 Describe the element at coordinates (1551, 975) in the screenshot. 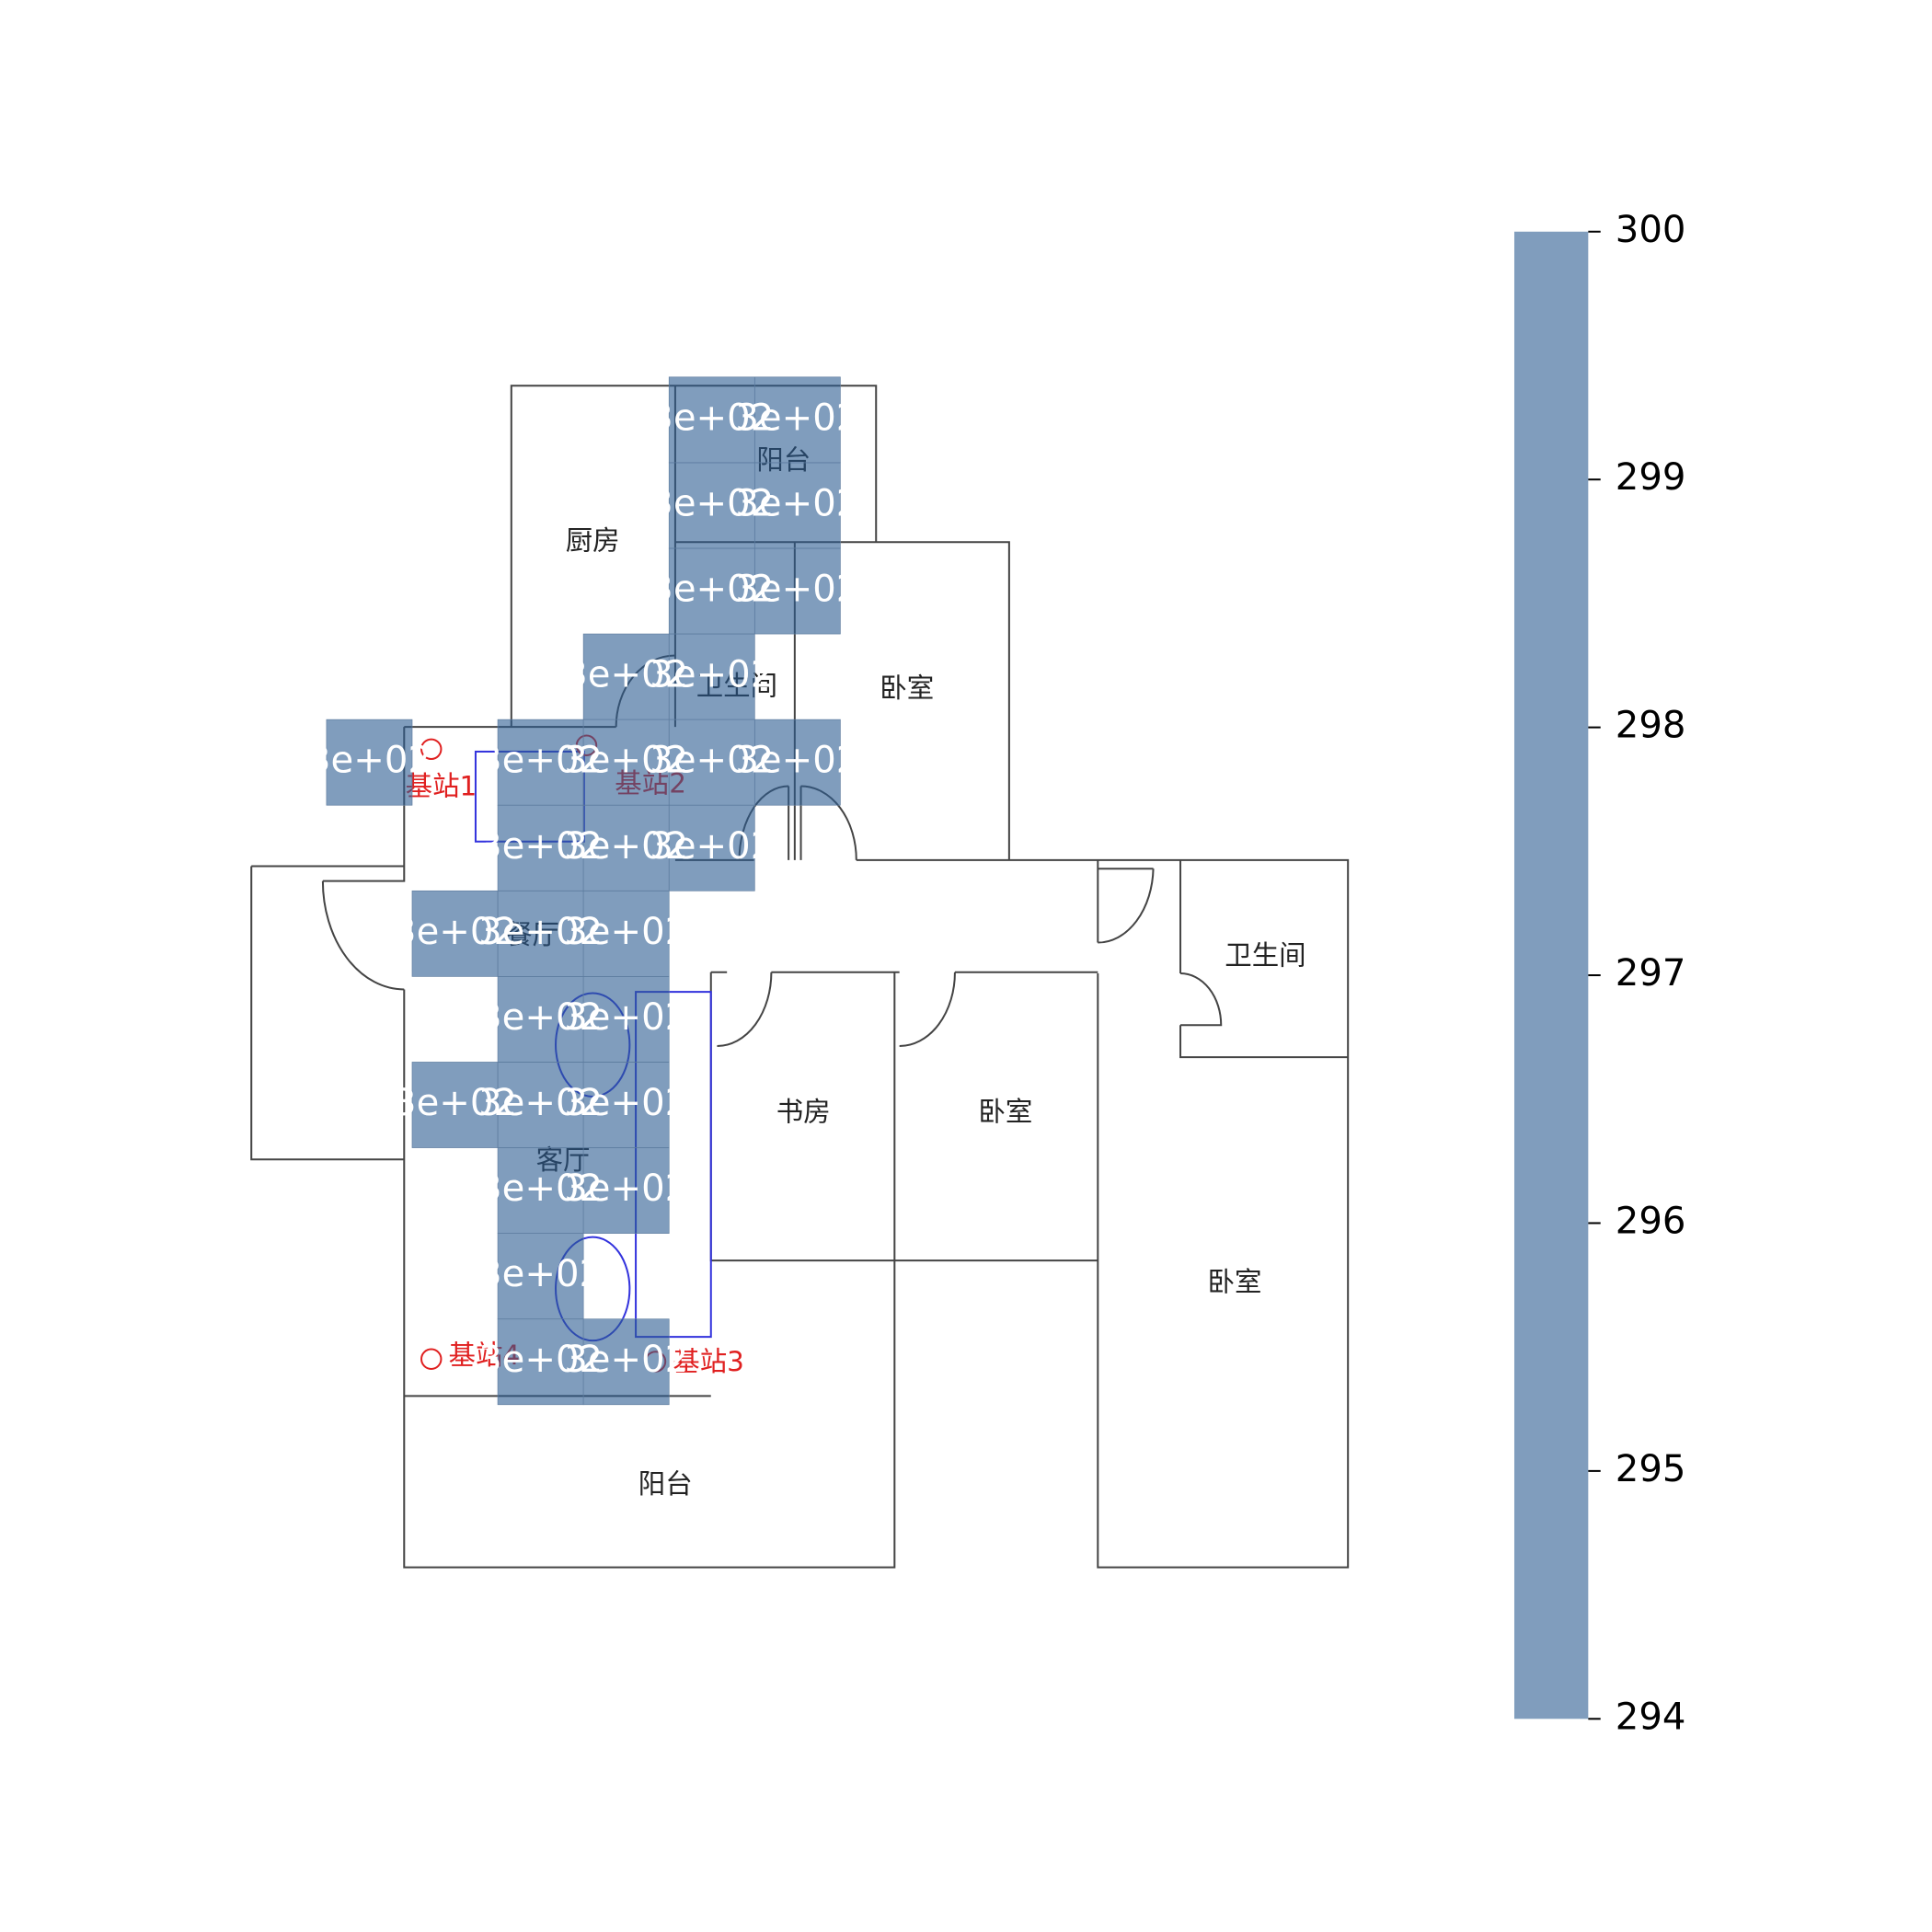

I see `colorbar` at that location.